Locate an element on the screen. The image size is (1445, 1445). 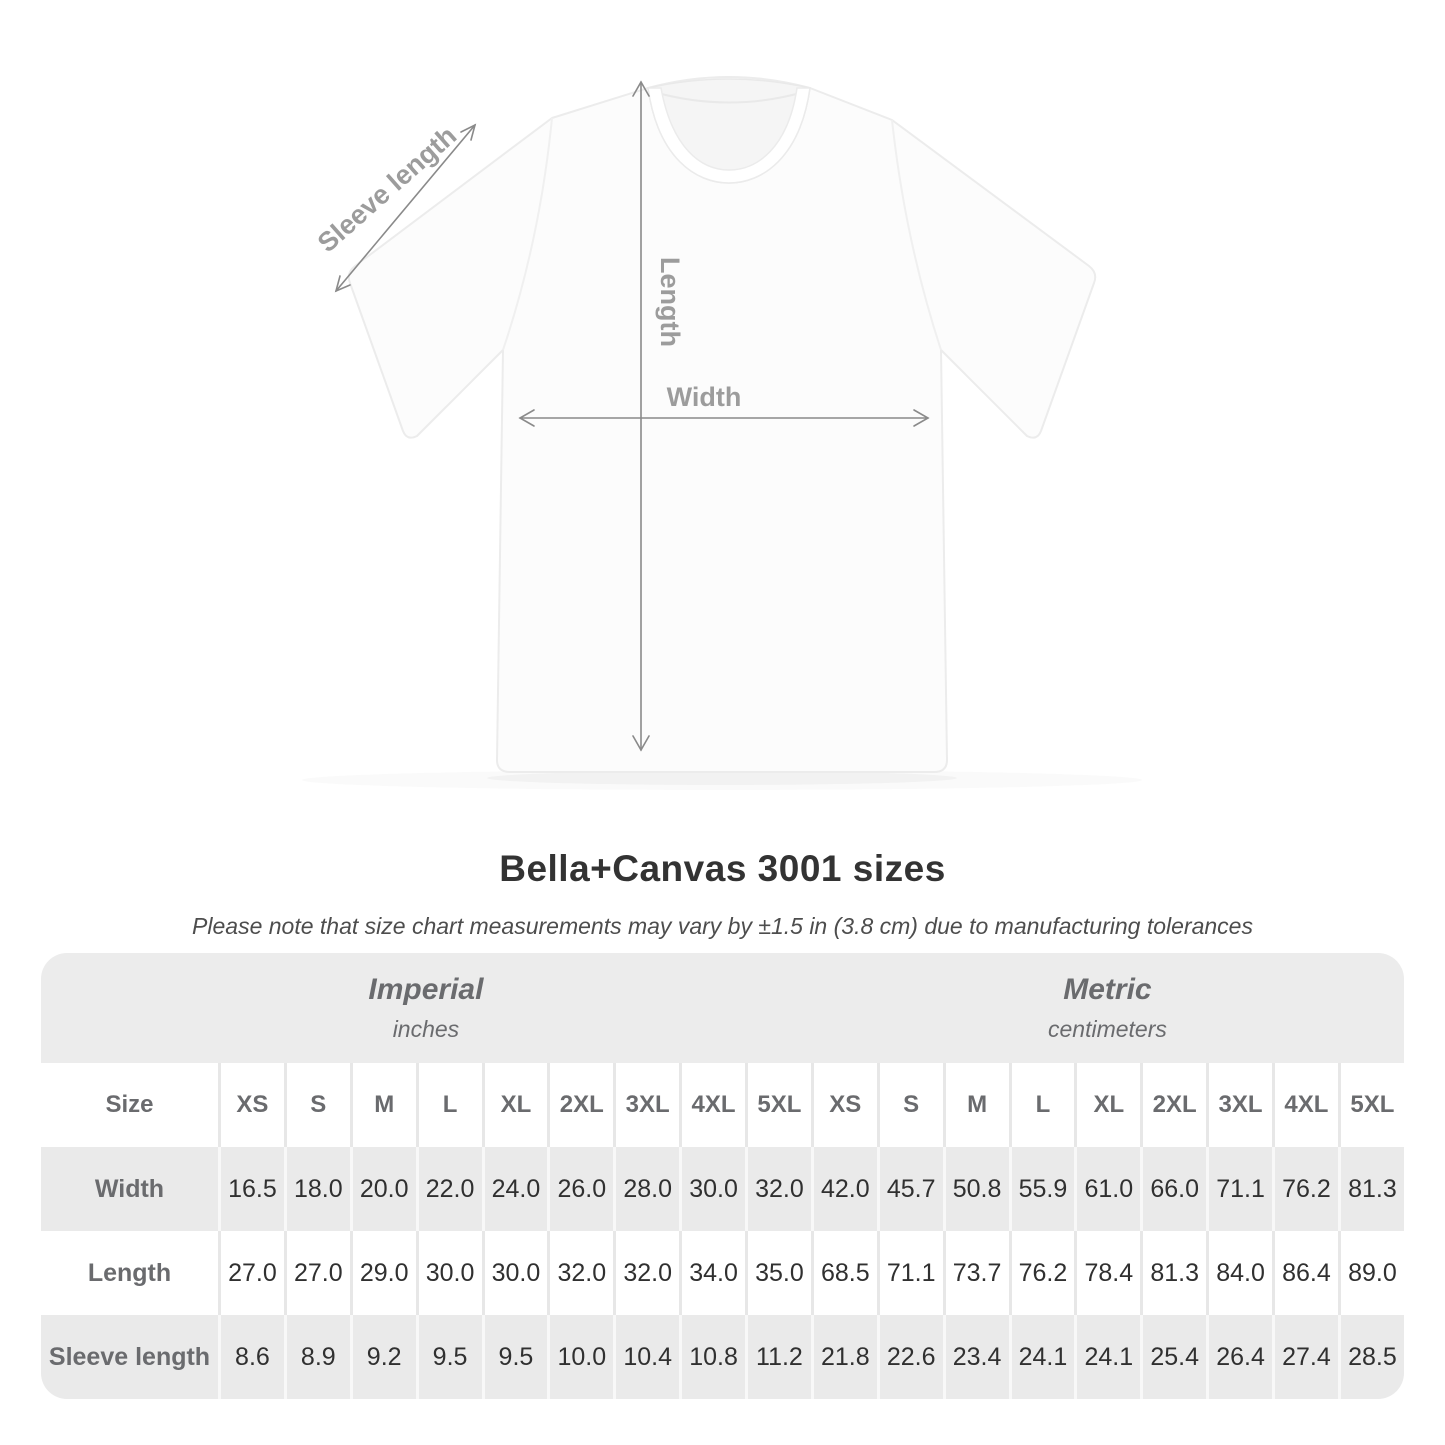
shirt-shadow-inner is located at coordinates (722, 778).